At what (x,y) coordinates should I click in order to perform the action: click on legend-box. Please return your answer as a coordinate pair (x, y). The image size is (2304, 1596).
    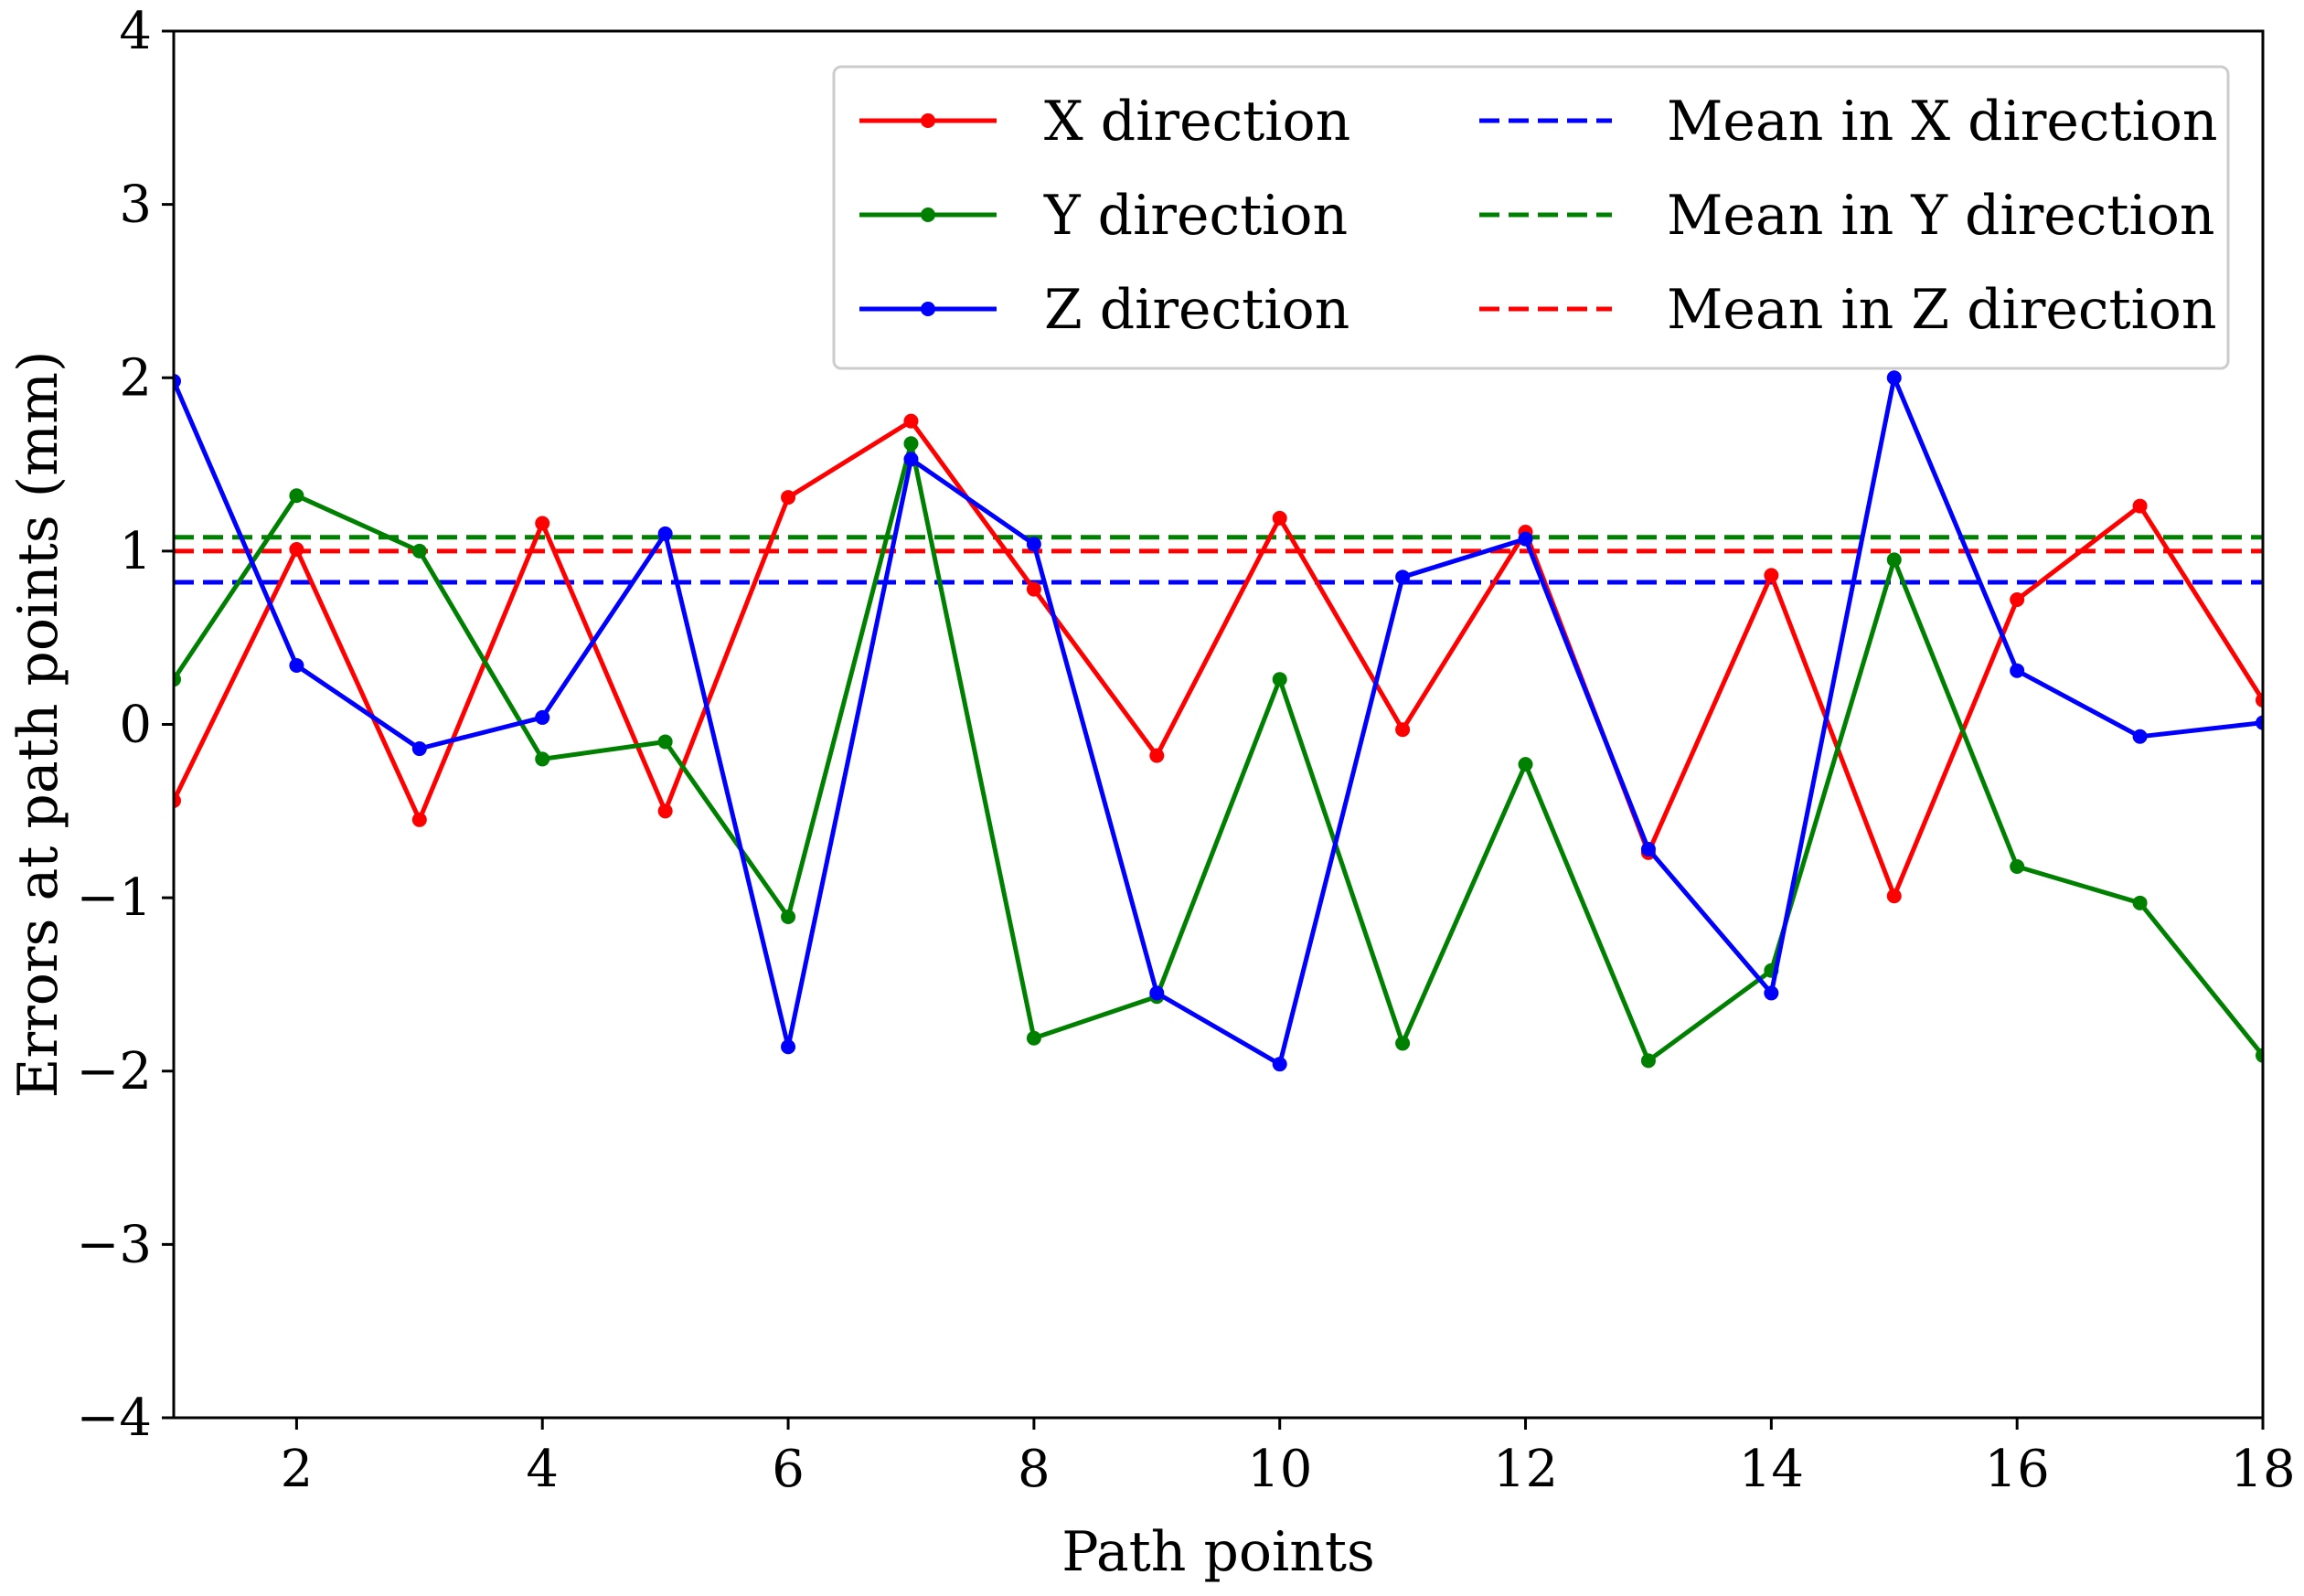
    Looking at the image, I should click on (1531, 217).